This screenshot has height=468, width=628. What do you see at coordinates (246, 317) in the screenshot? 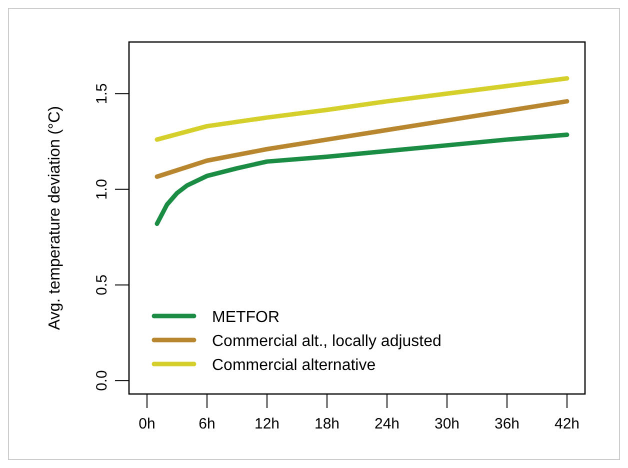
I see `legend-label: METFOR` at bounding box center [246, 317].